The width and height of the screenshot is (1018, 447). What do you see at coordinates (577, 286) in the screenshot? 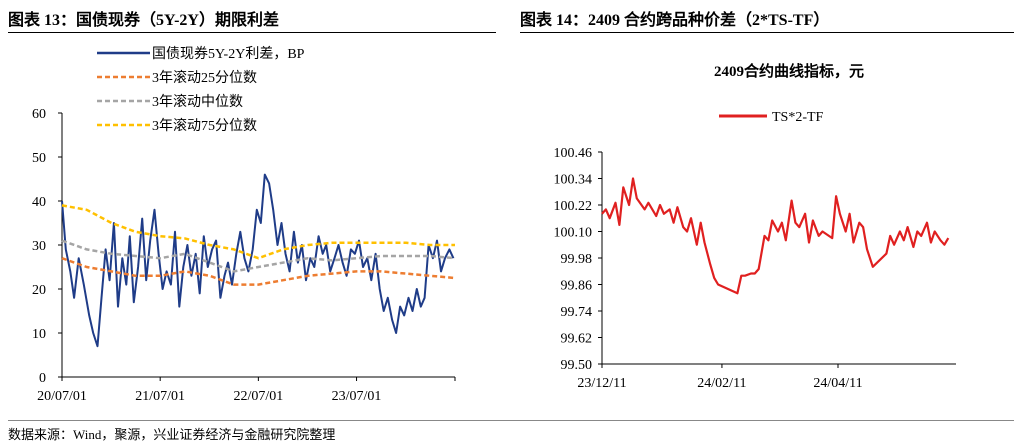
I see `y-tick-label: 99.86` at bounding box center [577, 286].